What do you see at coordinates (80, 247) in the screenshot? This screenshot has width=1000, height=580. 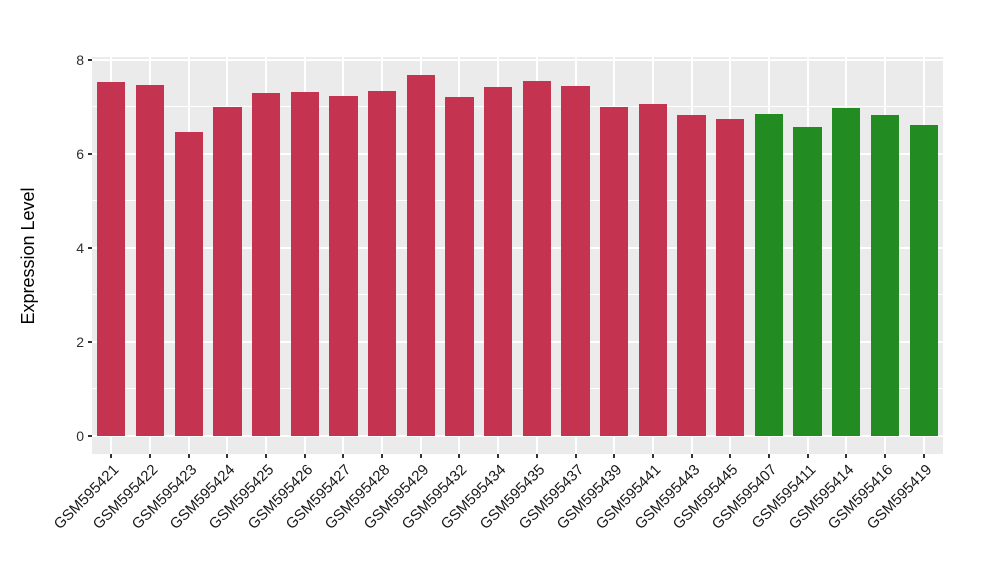 I see `y-tick-label: 4` at bounding box center [80, 247].